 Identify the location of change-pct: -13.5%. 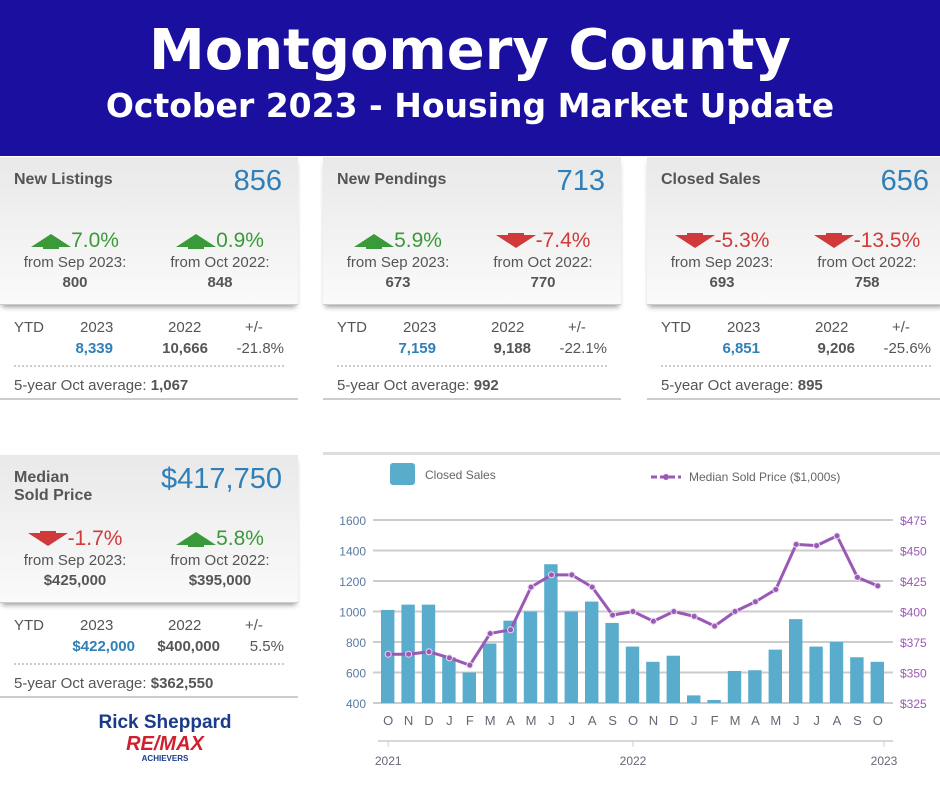
(887, 240).